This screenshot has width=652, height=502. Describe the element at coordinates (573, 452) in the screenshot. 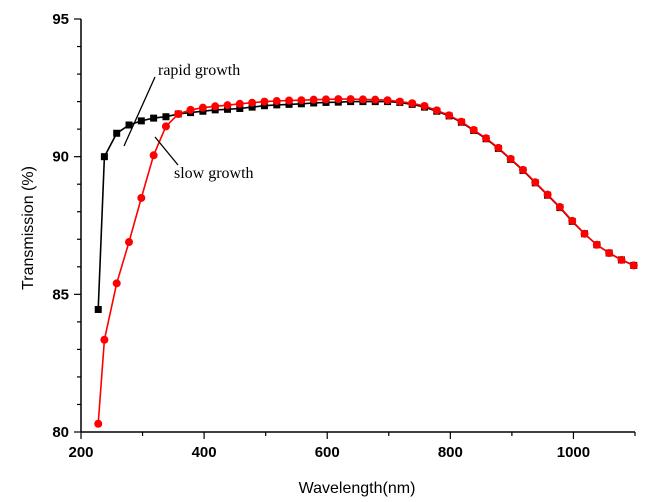

I see `x-tick-label: 1000` at that location.